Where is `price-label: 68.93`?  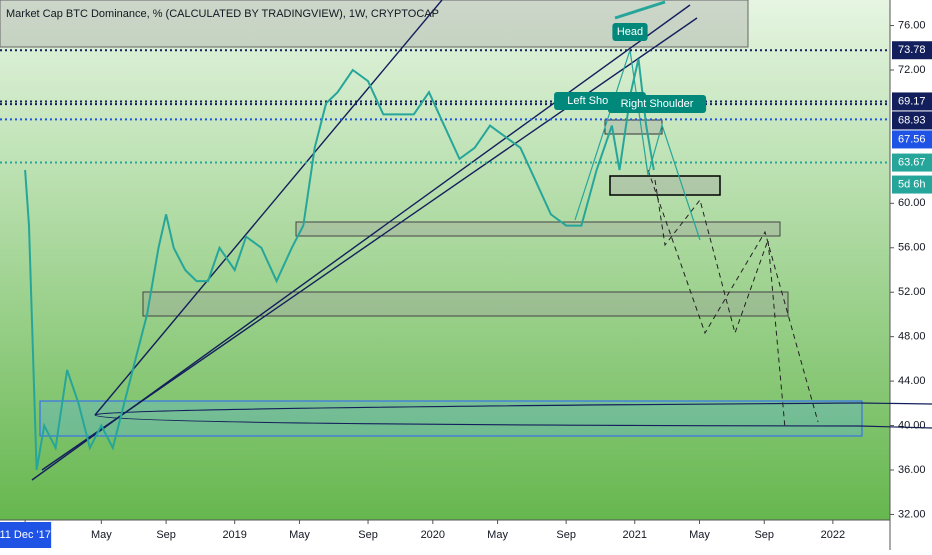
price-label: 68.93 is located at coordinates (912, 120).